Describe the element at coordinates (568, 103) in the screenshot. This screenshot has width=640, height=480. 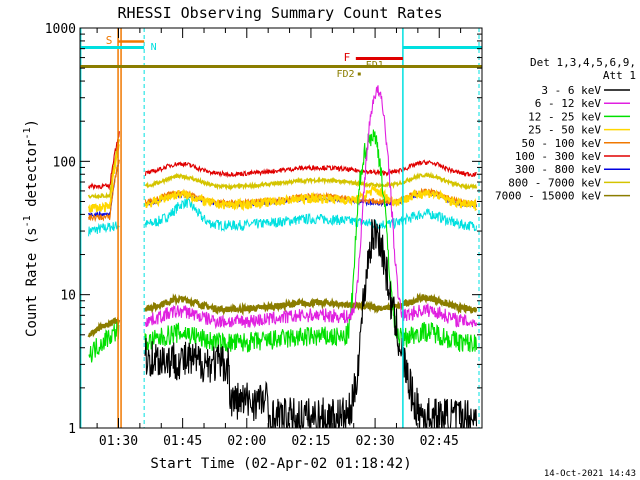
I see `legend-label-2: 6 - 12 keV` at that location.